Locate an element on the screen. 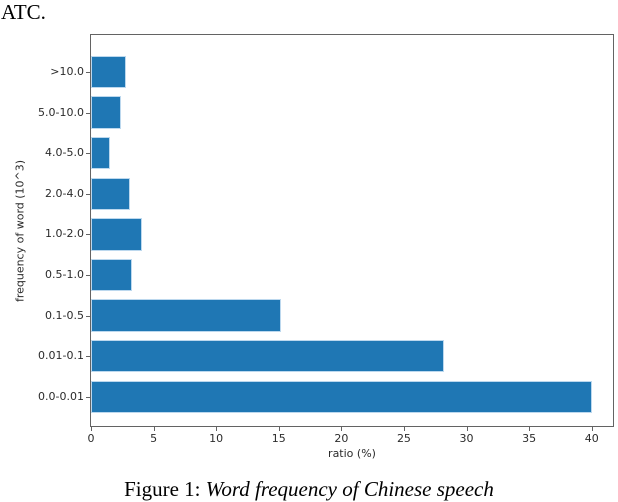 The image size is (618, 502). x-tick-label: 35 is located at coordinates (529, 438).